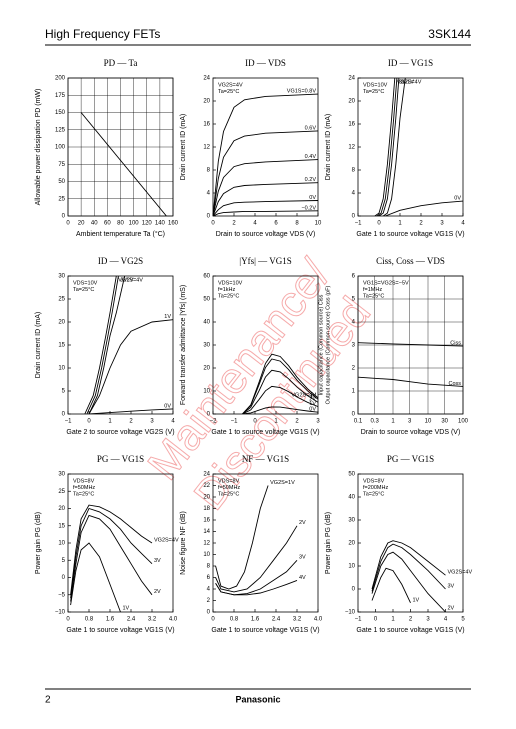  Describe the element at coordinates (110, 620) in the screenshot. I see `x-tick-label: 1.6` at that location.